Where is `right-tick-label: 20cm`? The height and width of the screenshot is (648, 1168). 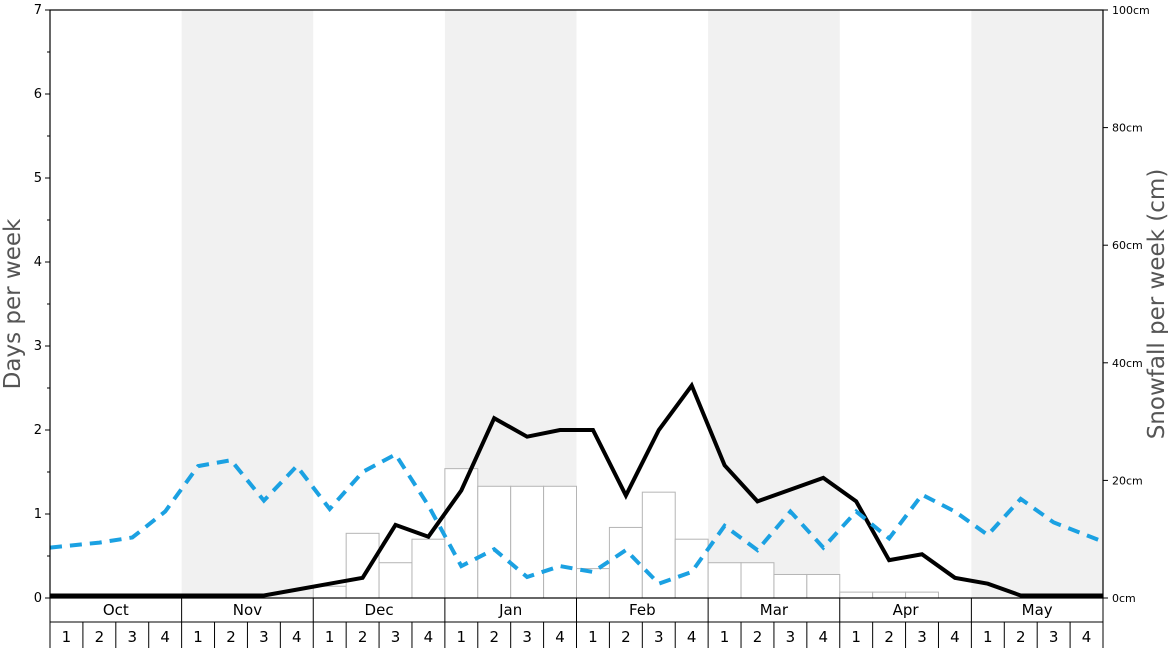
right-tick-label: 20cm is located at coordinates (1127, 480).